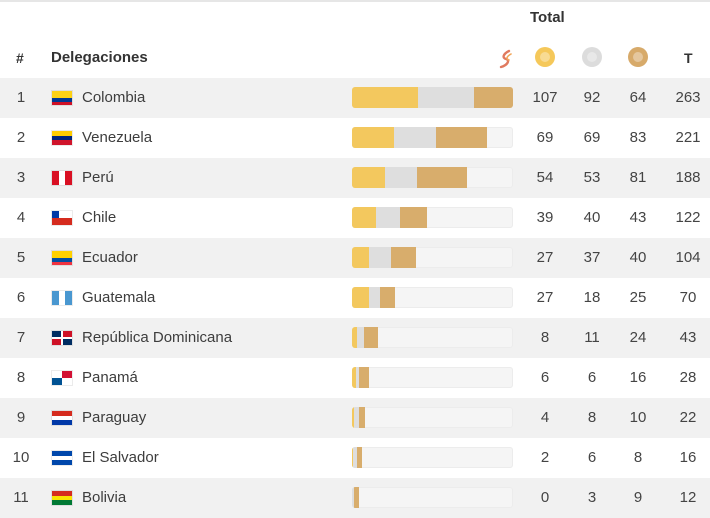 This screenshot has width=710, height=518. I want to click on silver-medal-icon, so click(592, 57).